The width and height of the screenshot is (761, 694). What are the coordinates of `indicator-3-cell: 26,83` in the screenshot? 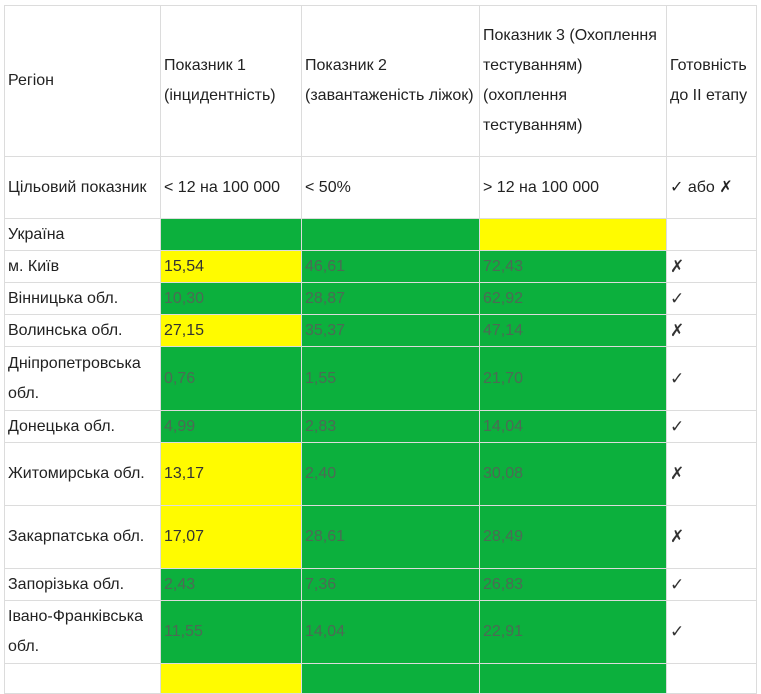 It's located at (573, 584).